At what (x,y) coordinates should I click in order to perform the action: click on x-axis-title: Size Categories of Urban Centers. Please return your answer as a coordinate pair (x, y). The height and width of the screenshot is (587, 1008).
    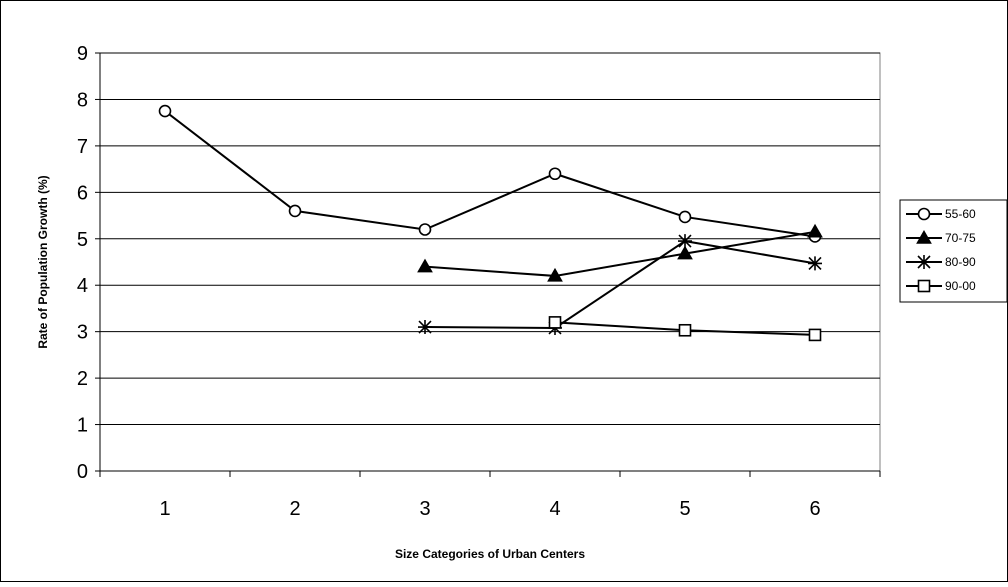
    Looking at the image, I should click on (490, 554).